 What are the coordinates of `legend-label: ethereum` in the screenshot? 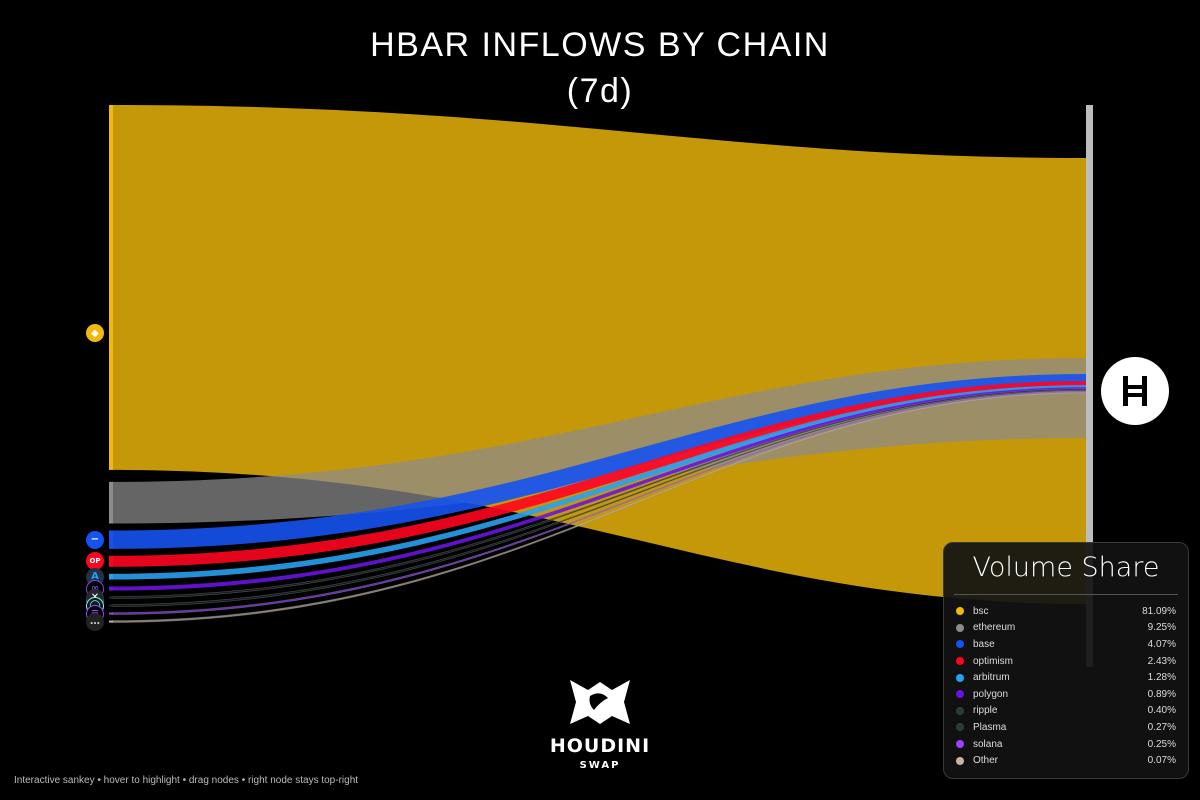 It's located at (994, 628).